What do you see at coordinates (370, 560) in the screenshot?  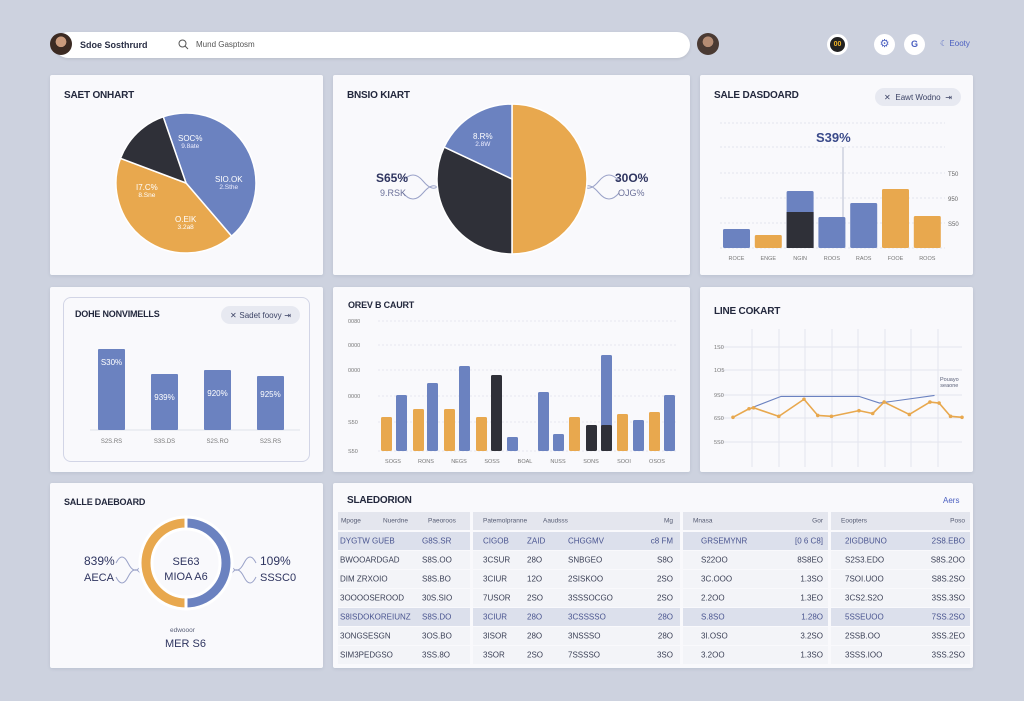 I see `table-cell: BWOOARDGAD` at bounding box center [370, 560].